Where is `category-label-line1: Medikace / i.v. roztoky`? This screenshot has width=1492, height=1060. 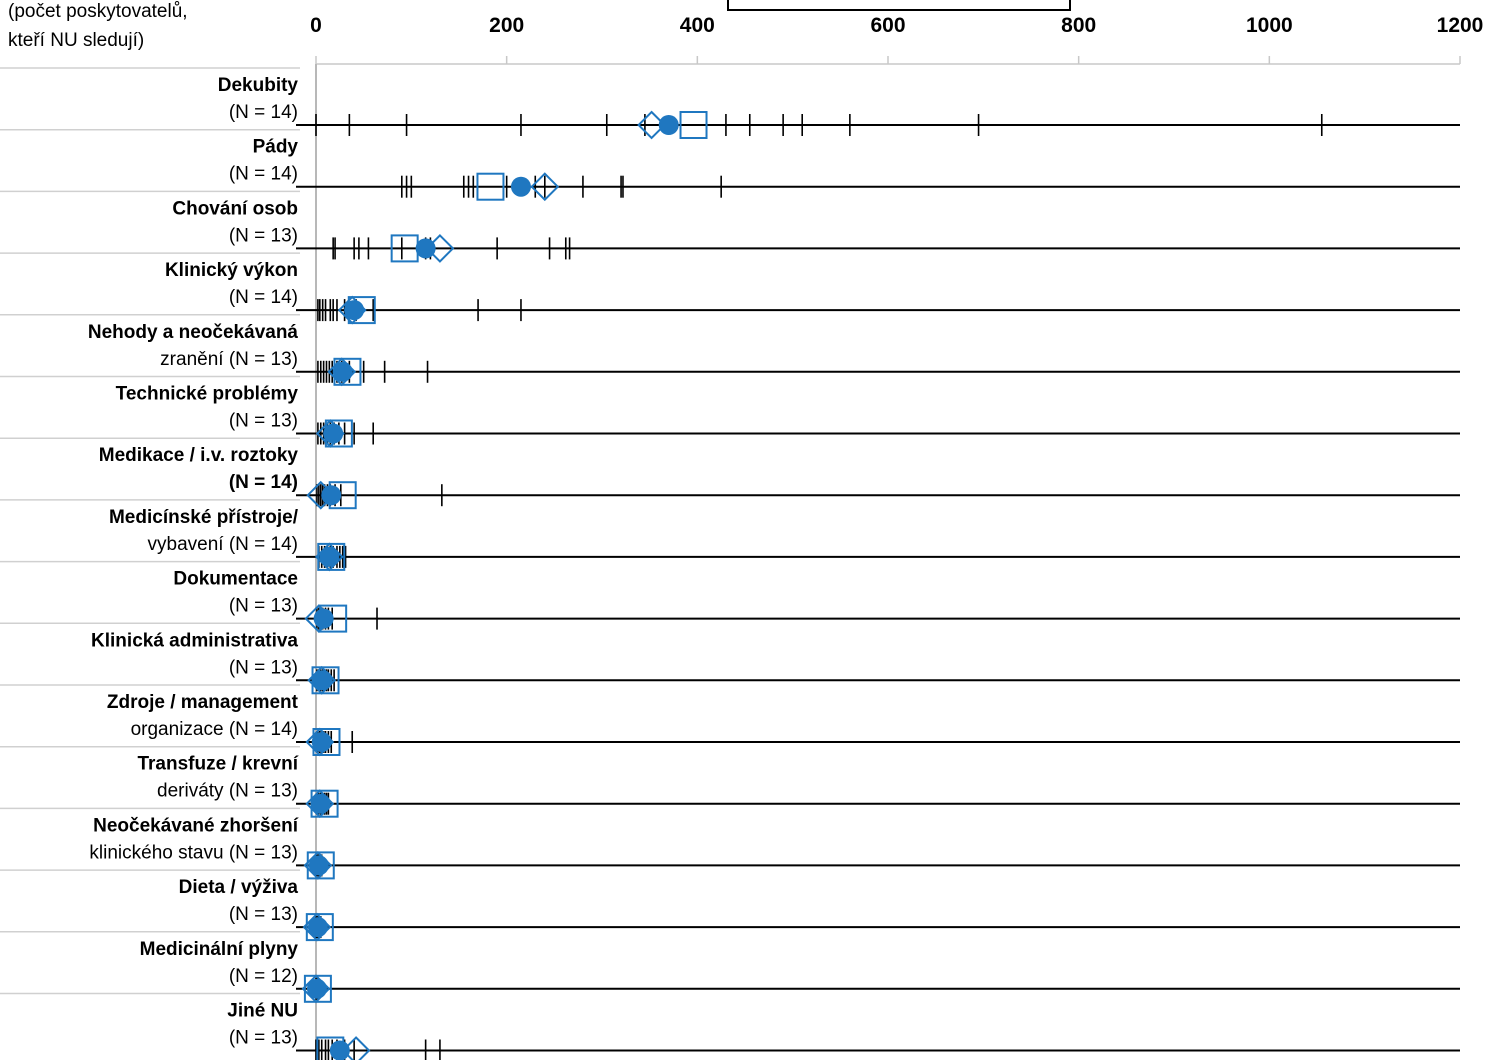 category-label-line1: Medikace / i.v. roztoky is located at coordinates (199, 455).